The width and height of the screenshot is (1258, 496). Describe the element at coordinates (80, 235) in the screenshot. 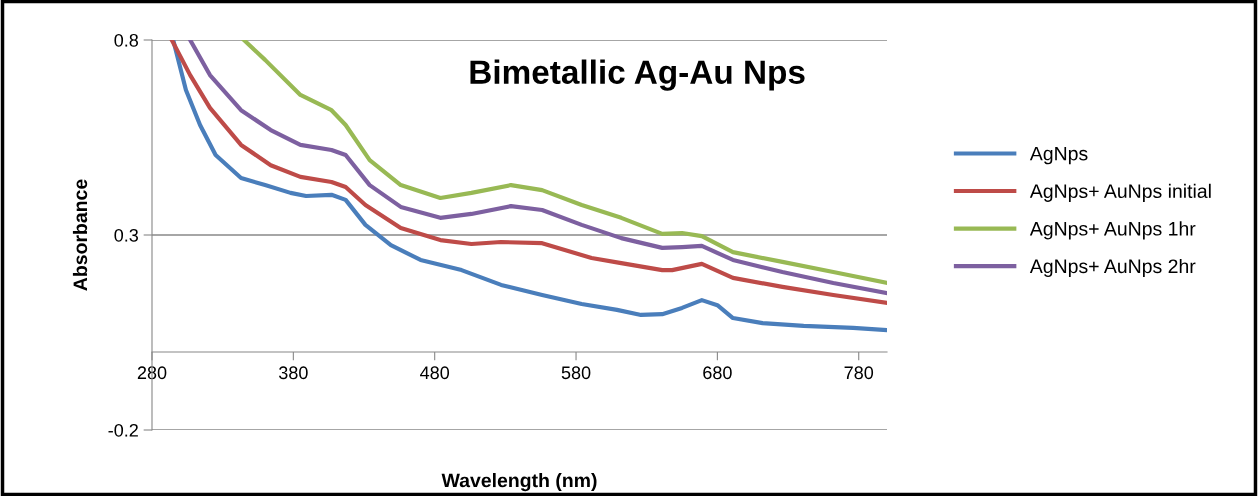

I see `y-axis-title: Absorbance` at that location.